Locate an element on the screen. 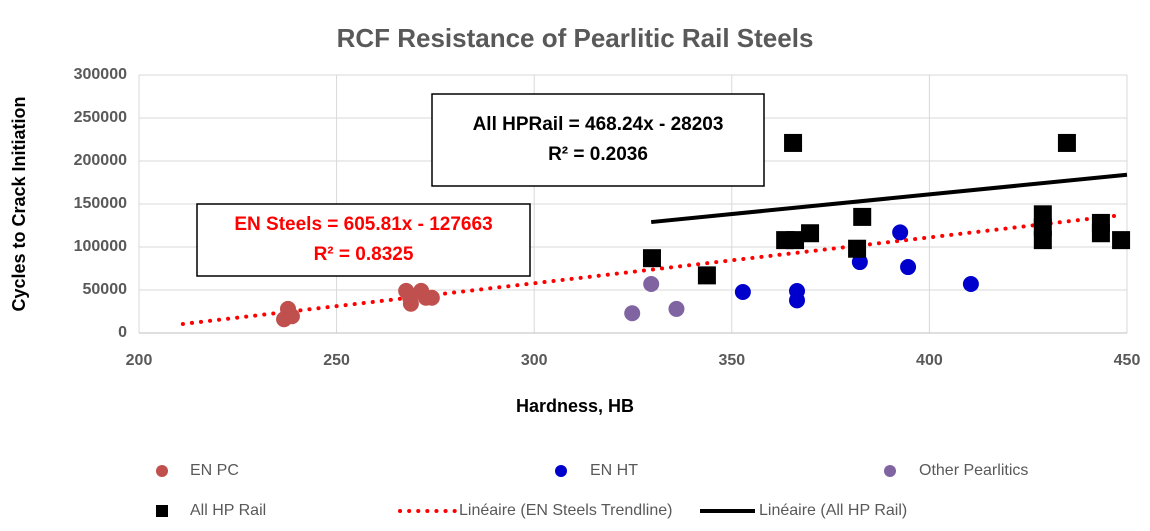 Image resolution: width=1150 pixels, height=531 pixels. chart-title: RCF Resistance of Pearlitic Rail Steels is located at coordinates (575, 38).